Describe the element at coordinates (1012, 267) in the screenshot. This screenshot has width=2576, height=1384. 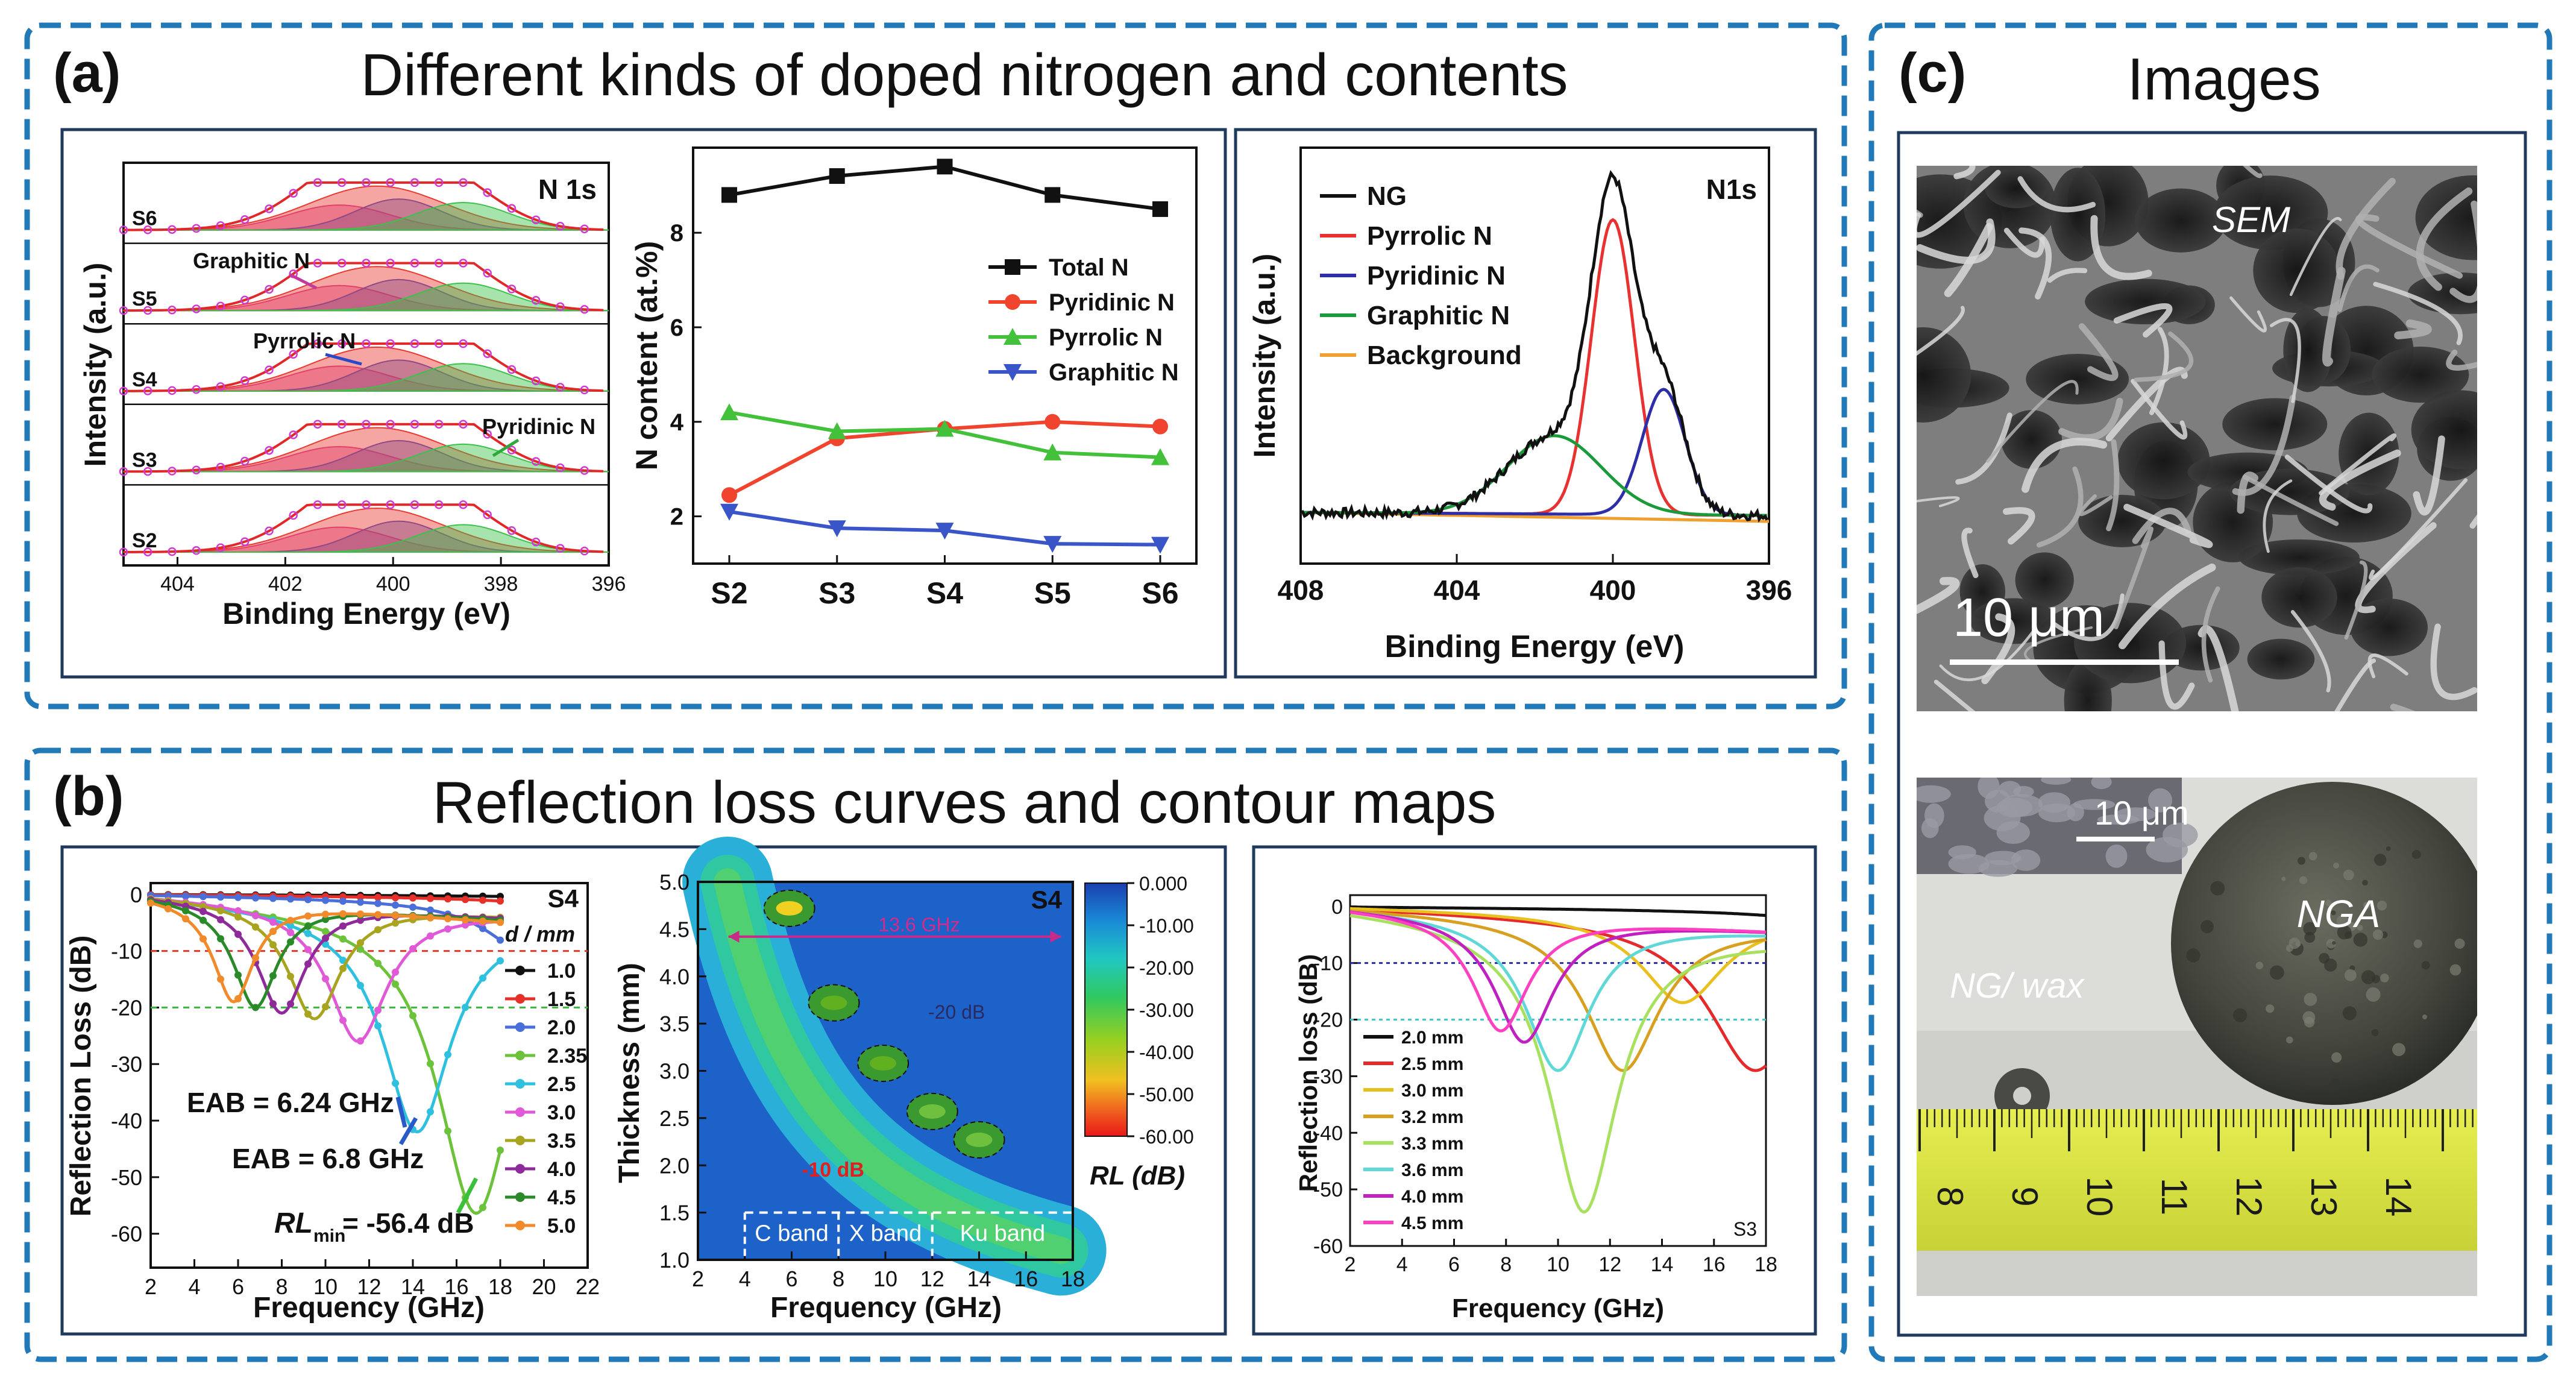
I see `ncont-legend-marker` at that location.